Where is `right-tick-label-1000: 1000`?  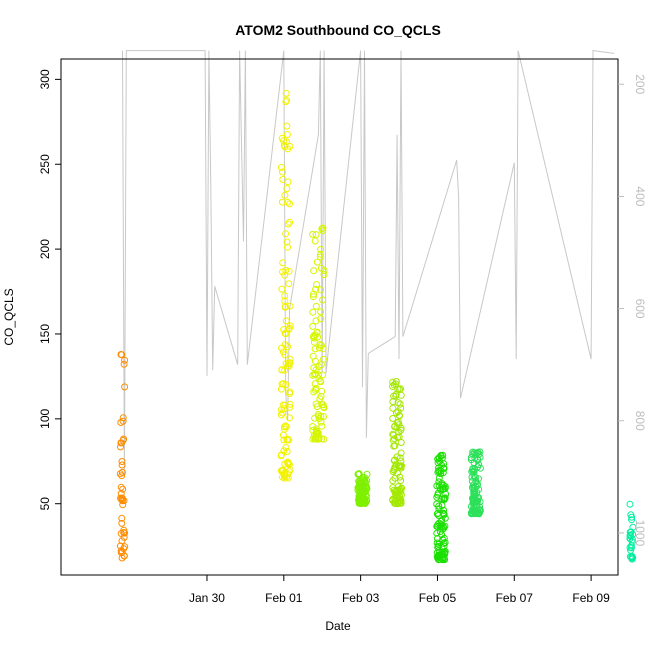
right-tick-label-1000: 1000 is located at coordinates (640, 533).